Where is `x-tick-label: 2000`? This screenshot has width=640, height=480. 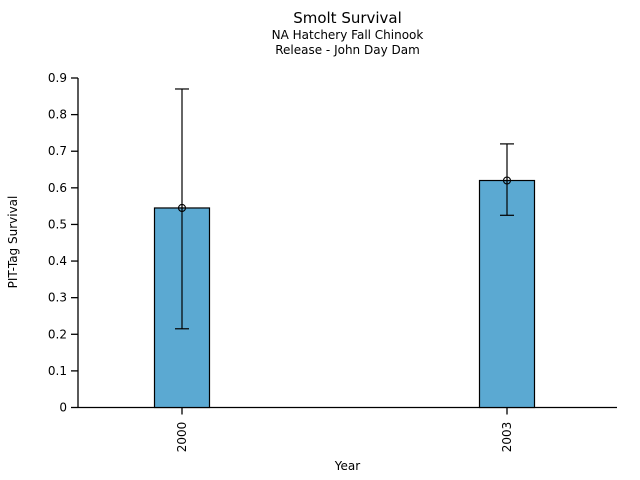
x-tick-label: 2000 is located at coordinates (182, 437).